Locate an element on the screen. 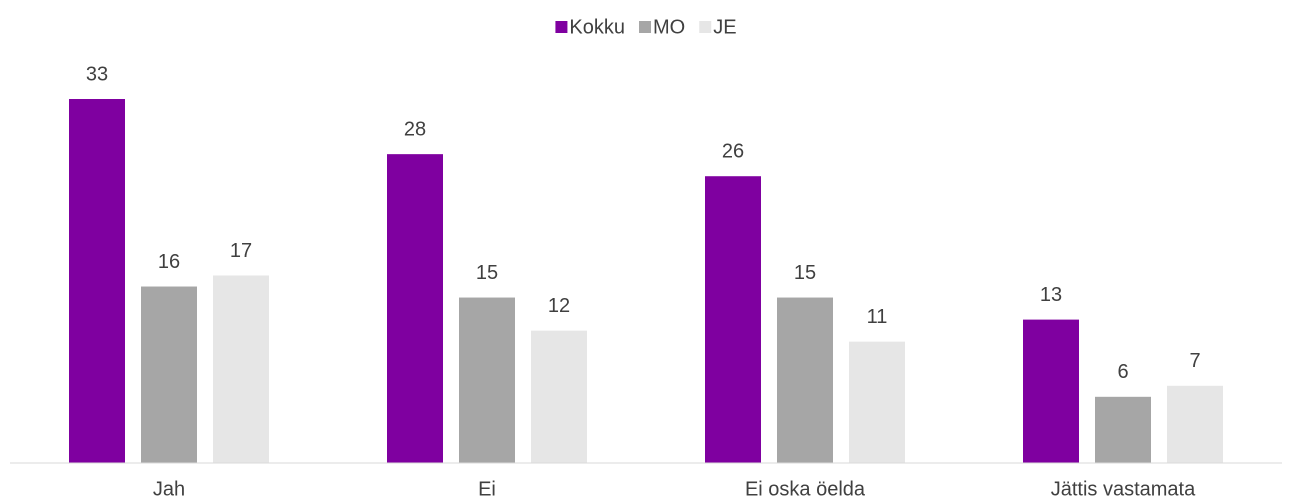 The width and height of the screenshot is (1292, 501). data-label: 16 is located at coordinates (169, 262).